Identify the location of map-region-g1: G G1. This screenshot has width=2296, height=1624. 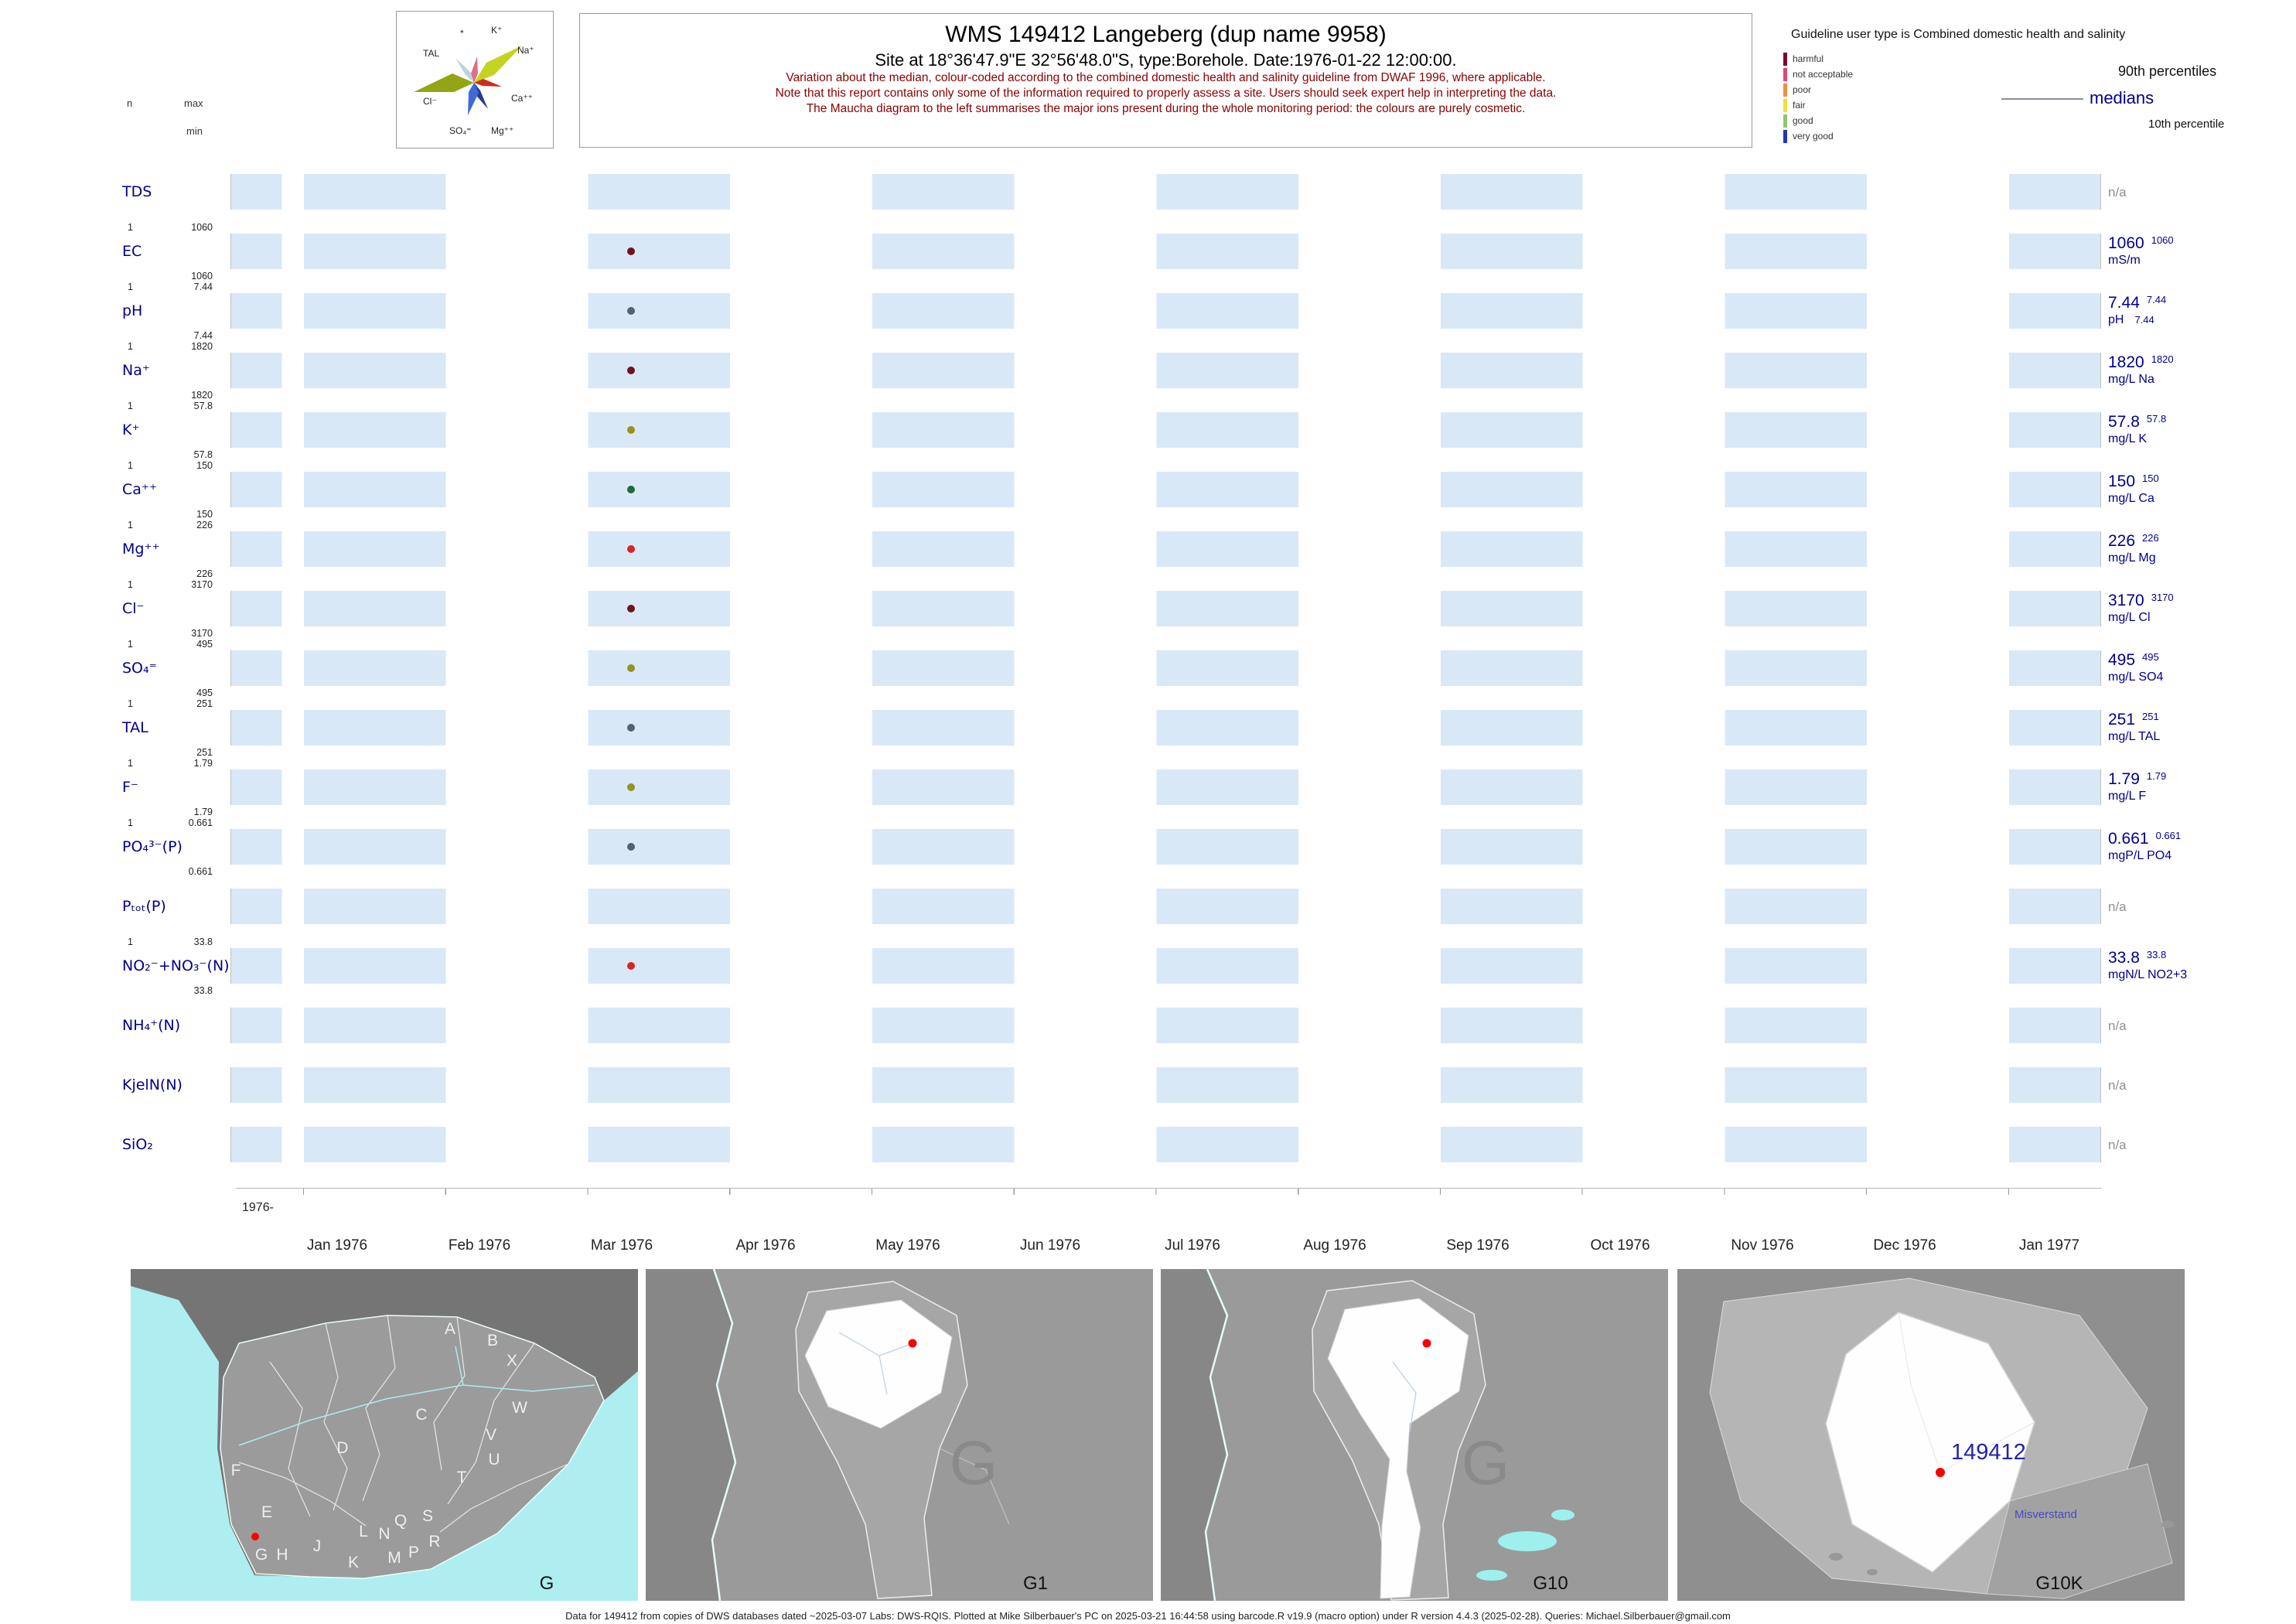
(899, 1435).